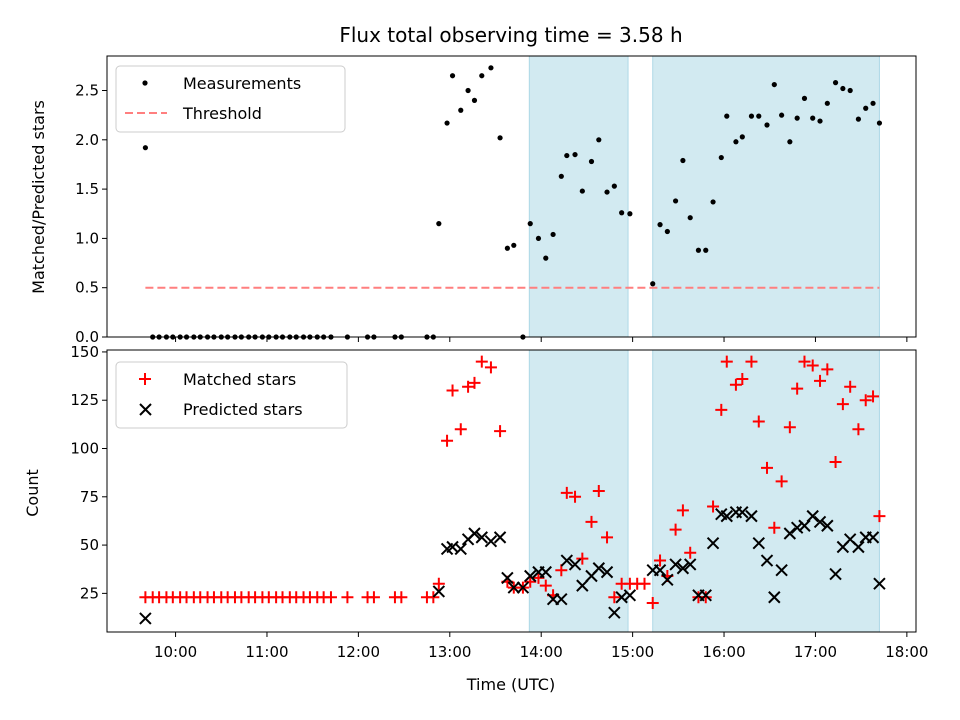  What do you see at coordinates (145, 379) in the screenshot?
I see `legend-matched-marker` at bounding box center [145, 379].